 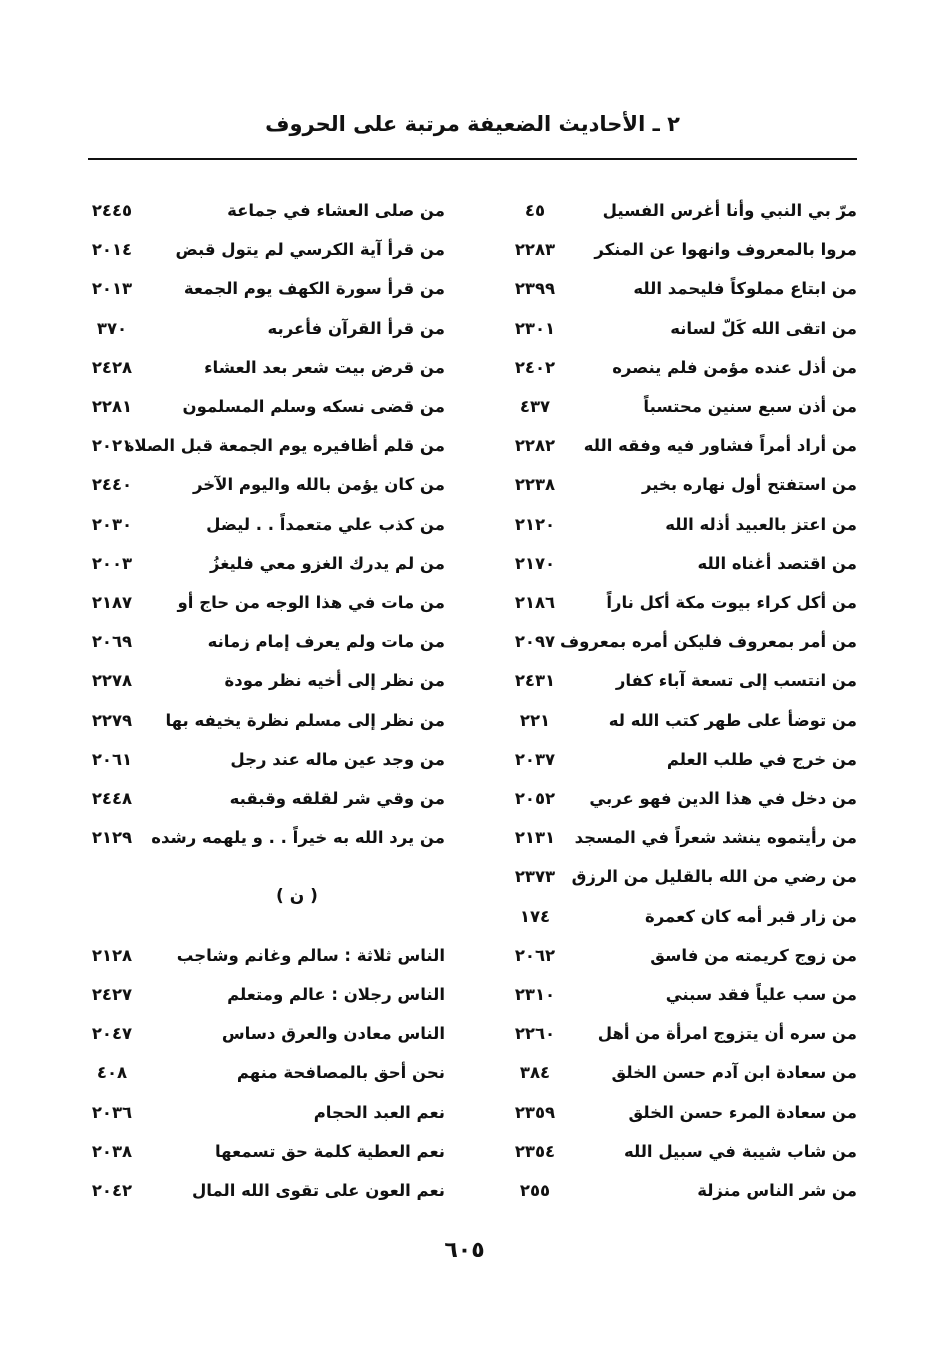 What do you see at coordinates (535, 563) in the screenshot?
I see `entry-number: ٢١٧٠` at bounding box center [535, 563].